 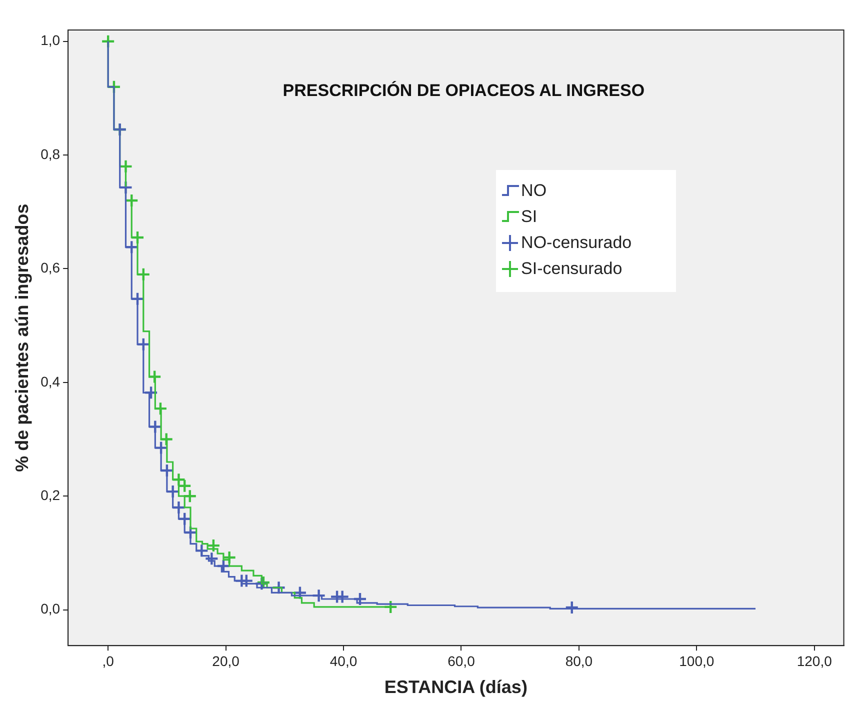 I want to click on legend-label: NO, so click(x=534, y=191).